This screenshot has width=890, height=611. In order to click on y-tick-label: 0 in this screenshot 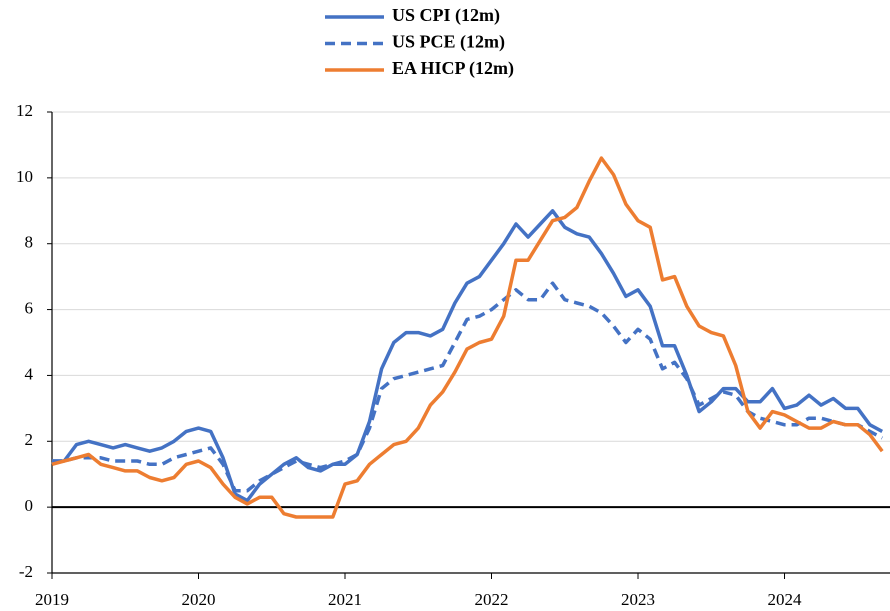, I will do `click(29, 505)`.